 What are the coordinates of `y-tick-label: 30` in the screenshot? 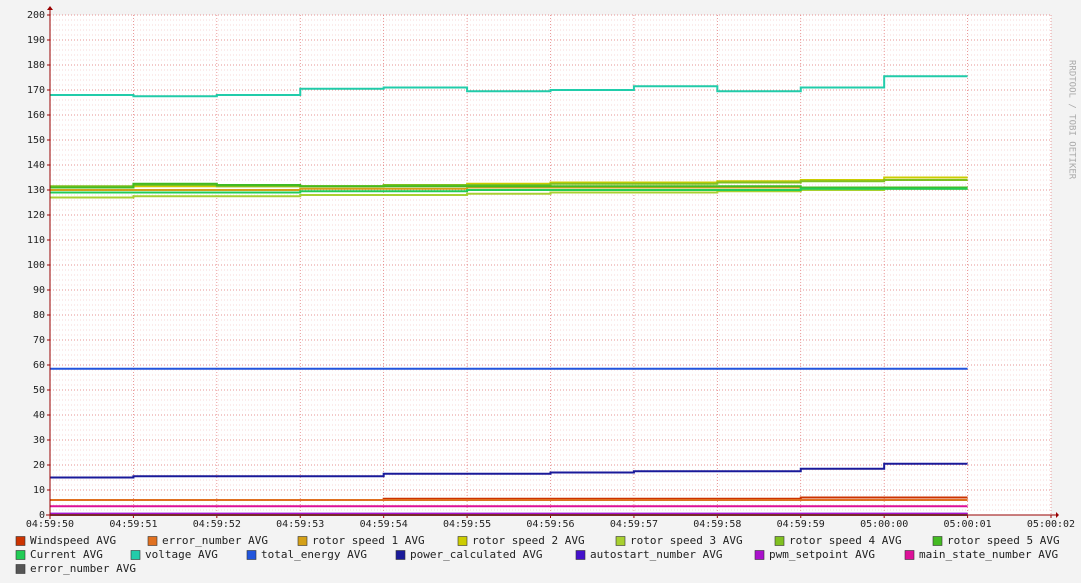 It's located at (39, 440).